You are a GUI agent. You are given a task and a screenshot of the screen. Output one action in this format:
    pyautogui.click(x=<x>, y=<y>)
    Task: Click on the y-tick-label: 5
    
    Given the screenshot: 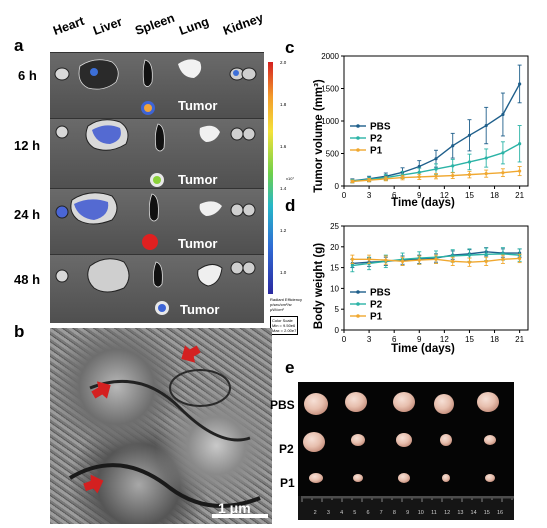 What is the action you would take?
    pyautogui.click(x=337, y=309)
    